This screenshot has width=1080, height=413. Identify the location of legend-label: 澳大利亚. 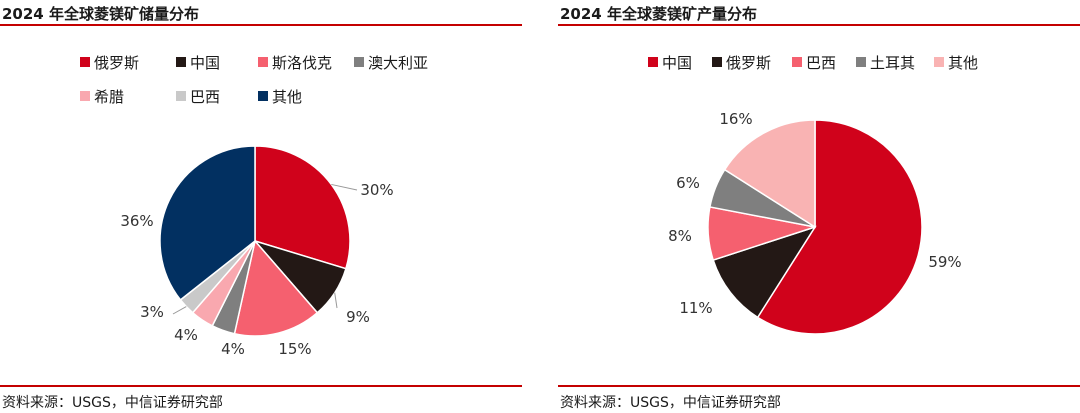
(398, 63).